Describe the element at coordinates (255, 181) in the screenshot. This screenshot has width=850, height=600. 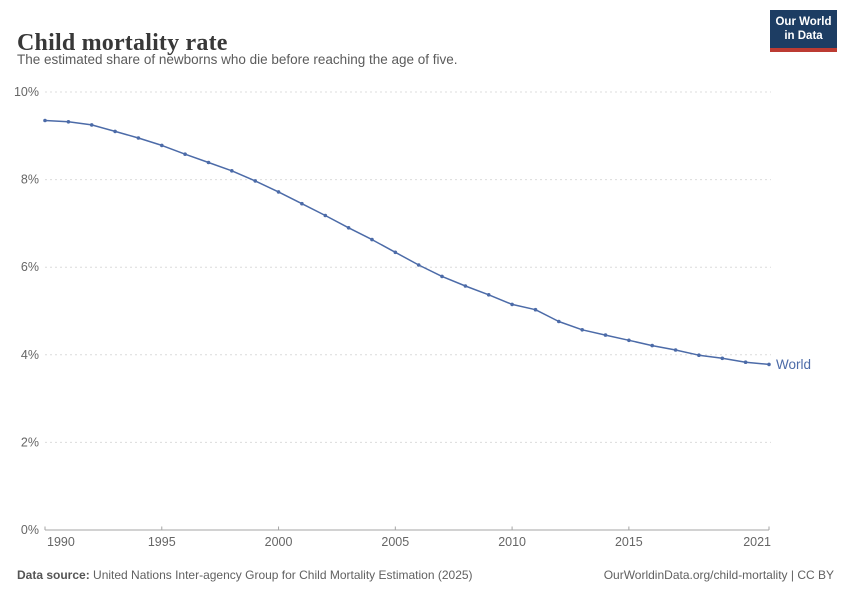
I see `data-point-1999` at that location.